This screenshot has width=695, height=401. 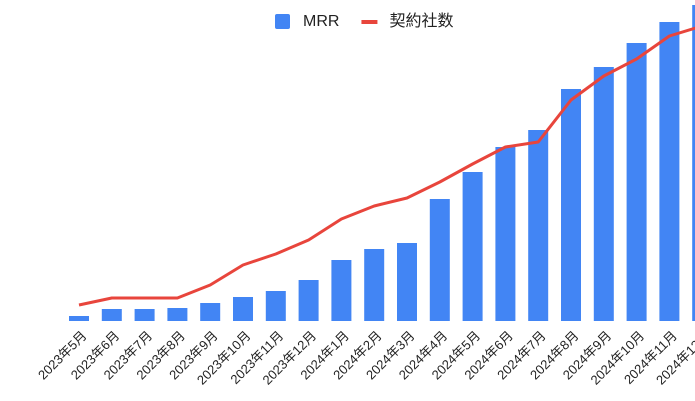 I want to click on legend-label: 契約社数, so click(x=421, y=21).